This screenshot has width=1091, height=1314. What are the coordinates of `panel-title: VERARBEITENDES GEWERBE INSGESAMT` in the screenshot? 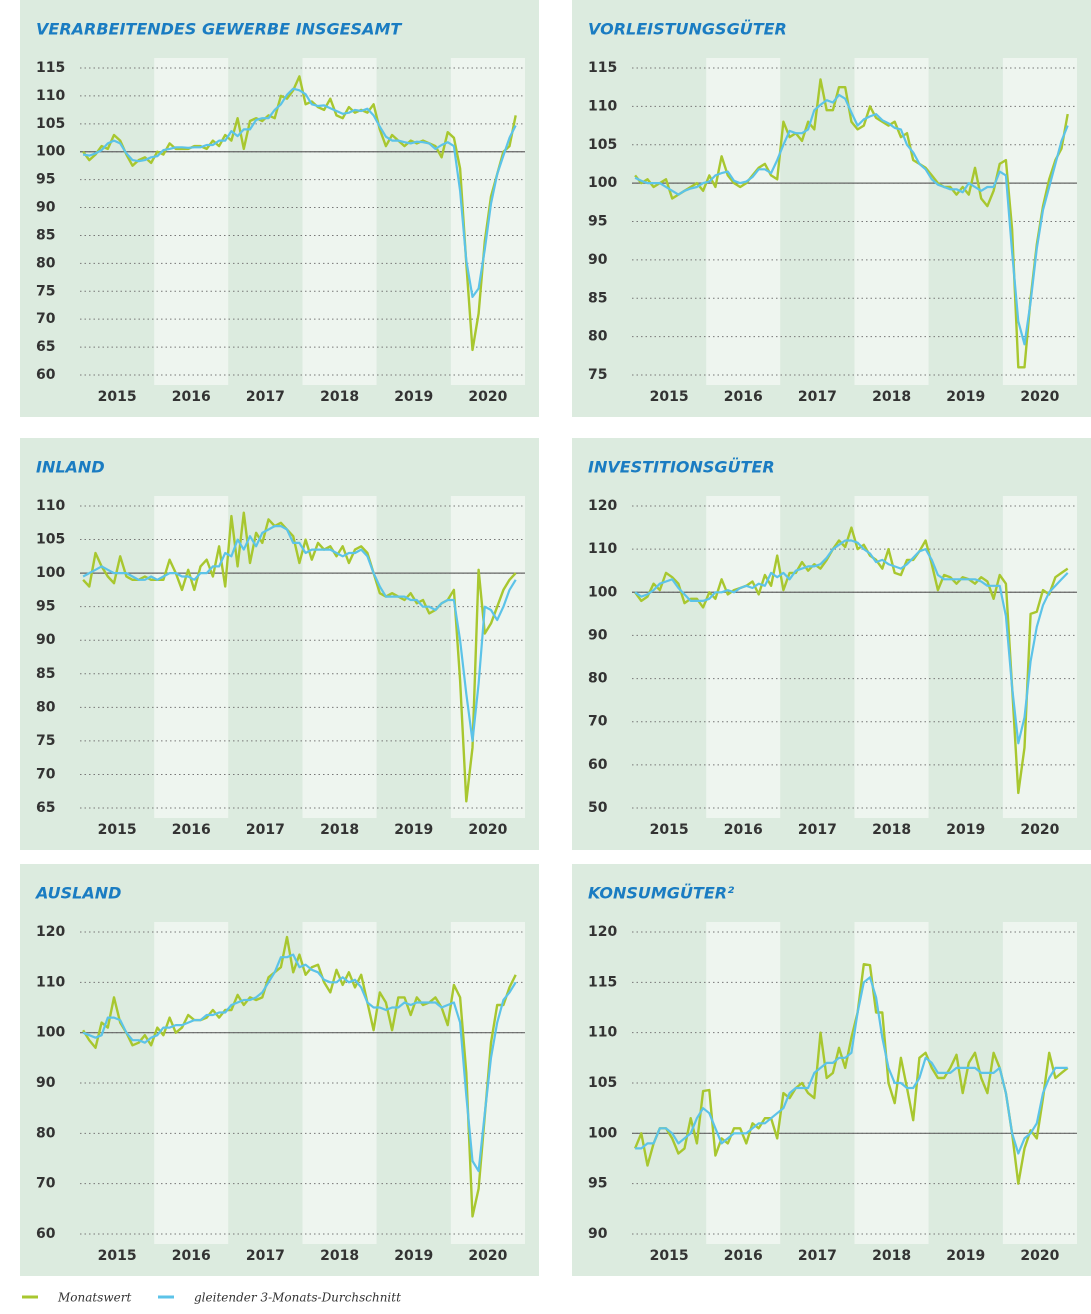 It's located at (219, 29).